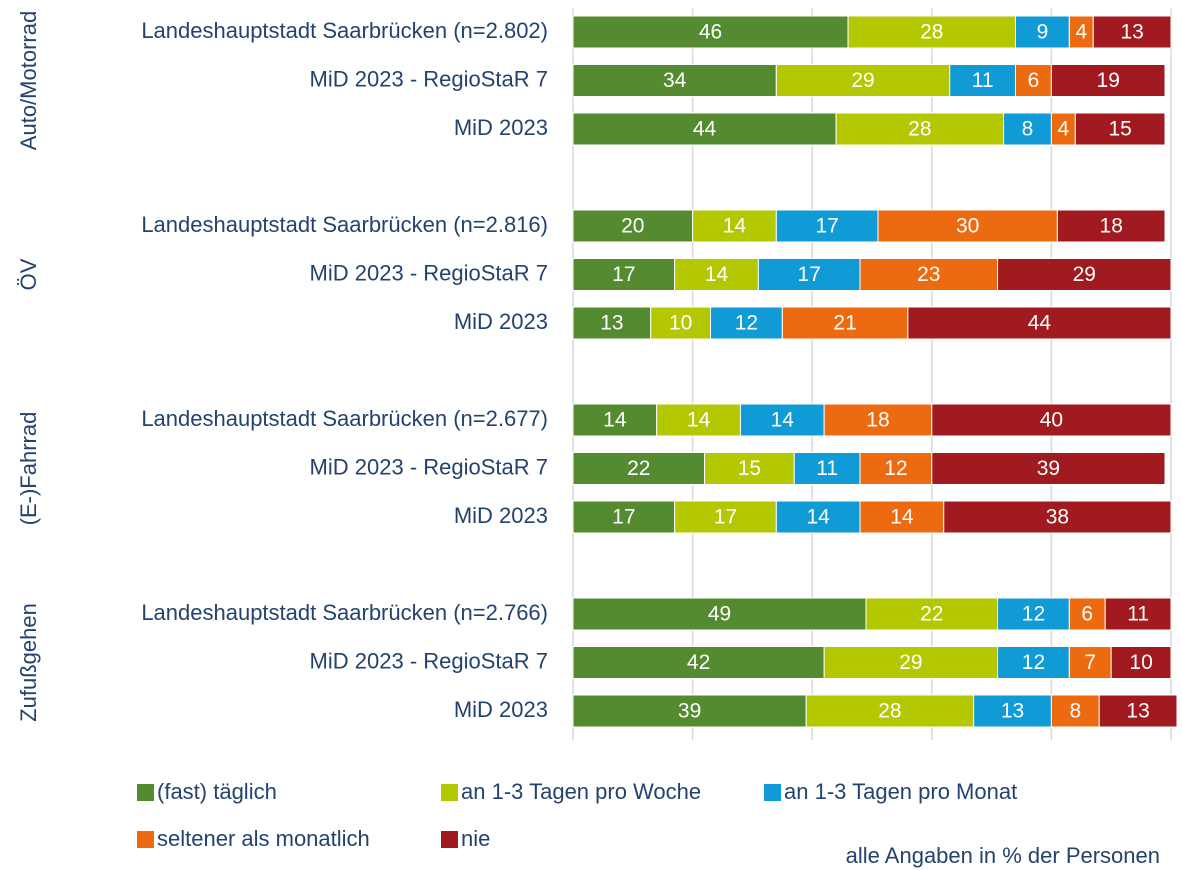  I want to click on value-label: 42, so click(698, 662).